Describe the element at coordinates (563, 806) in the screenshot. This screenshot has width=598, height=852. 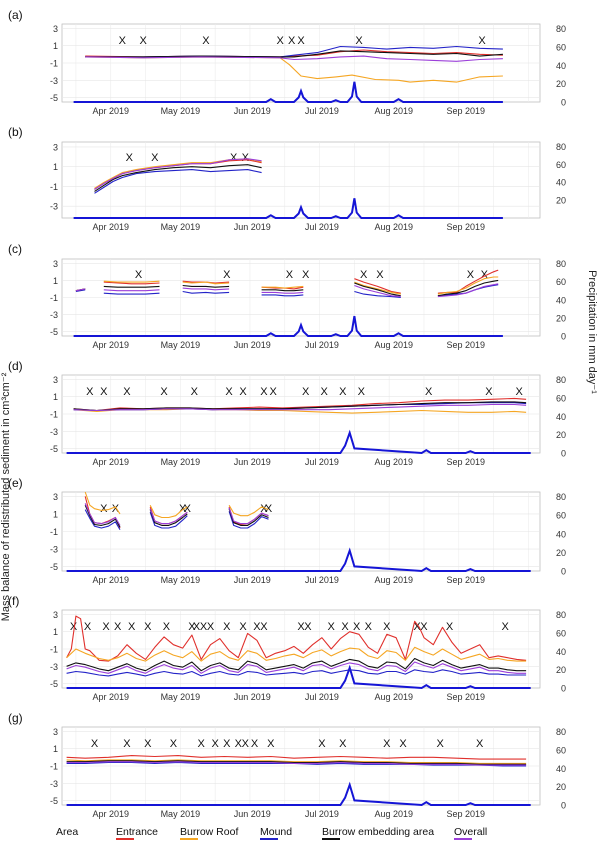
I see `panel-g-y-tick-right: 0` at that location.